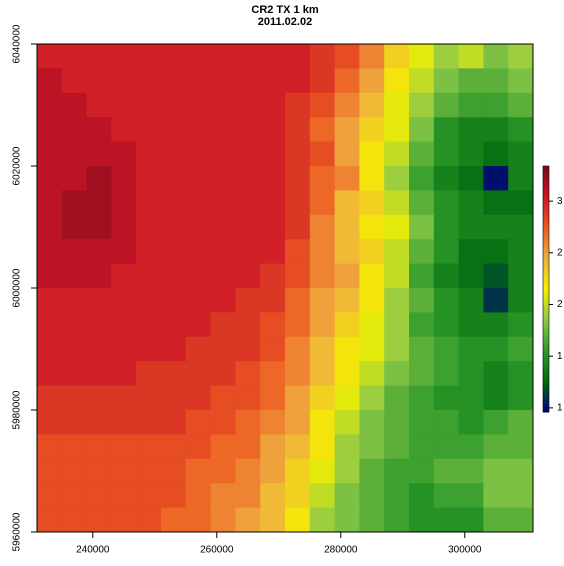 The width and height of the screenshot is (564, 566). I want to click on colorbar-tick-label: 1, so click(560, 408).